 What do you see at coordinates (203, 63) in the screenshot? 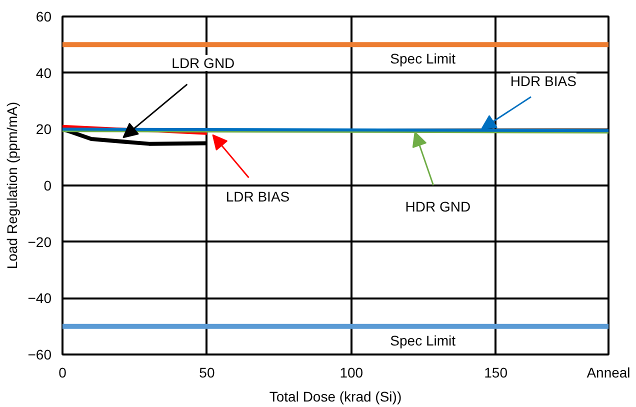
I see `annotation: LDR GND` at bounding box center [203, 63].